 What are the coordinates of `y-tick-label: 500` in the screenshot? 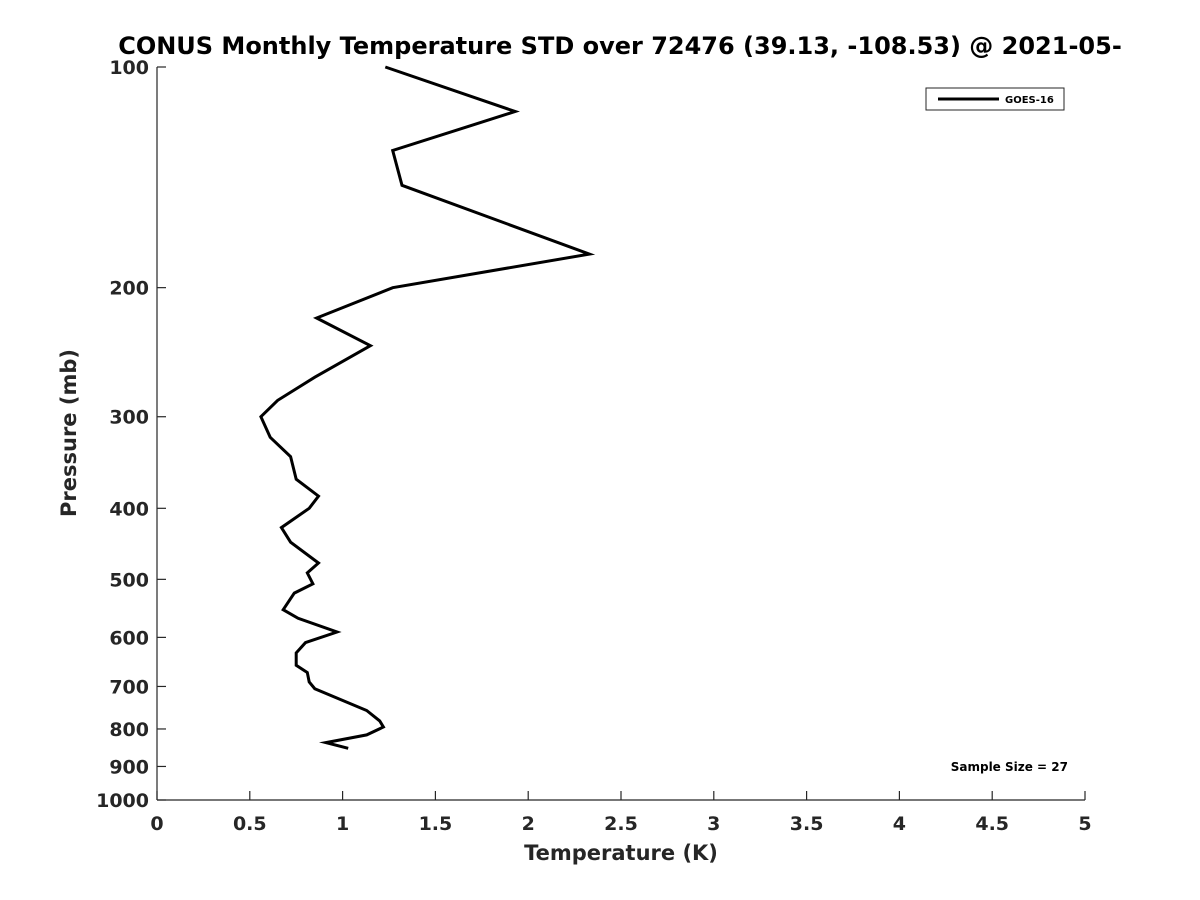 It's located at (129, 580).